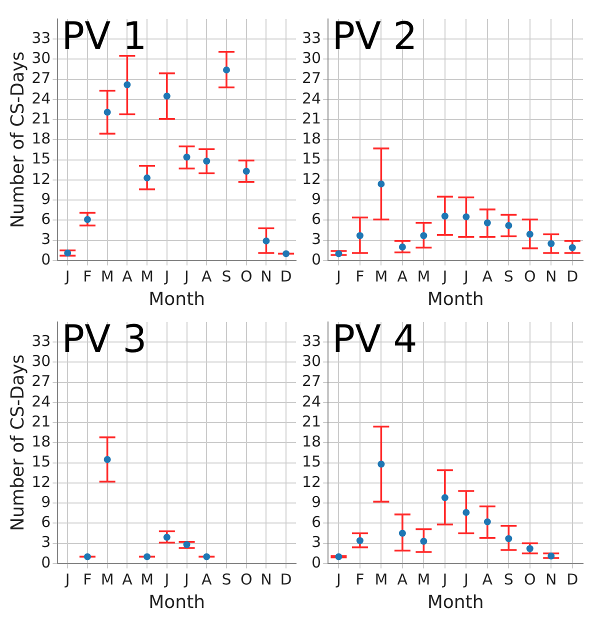 This screenshot has width=595, height=622. Describe the element at coordinates (286, 579) in the screenshot. I see `x-tick-label: D` at that location.